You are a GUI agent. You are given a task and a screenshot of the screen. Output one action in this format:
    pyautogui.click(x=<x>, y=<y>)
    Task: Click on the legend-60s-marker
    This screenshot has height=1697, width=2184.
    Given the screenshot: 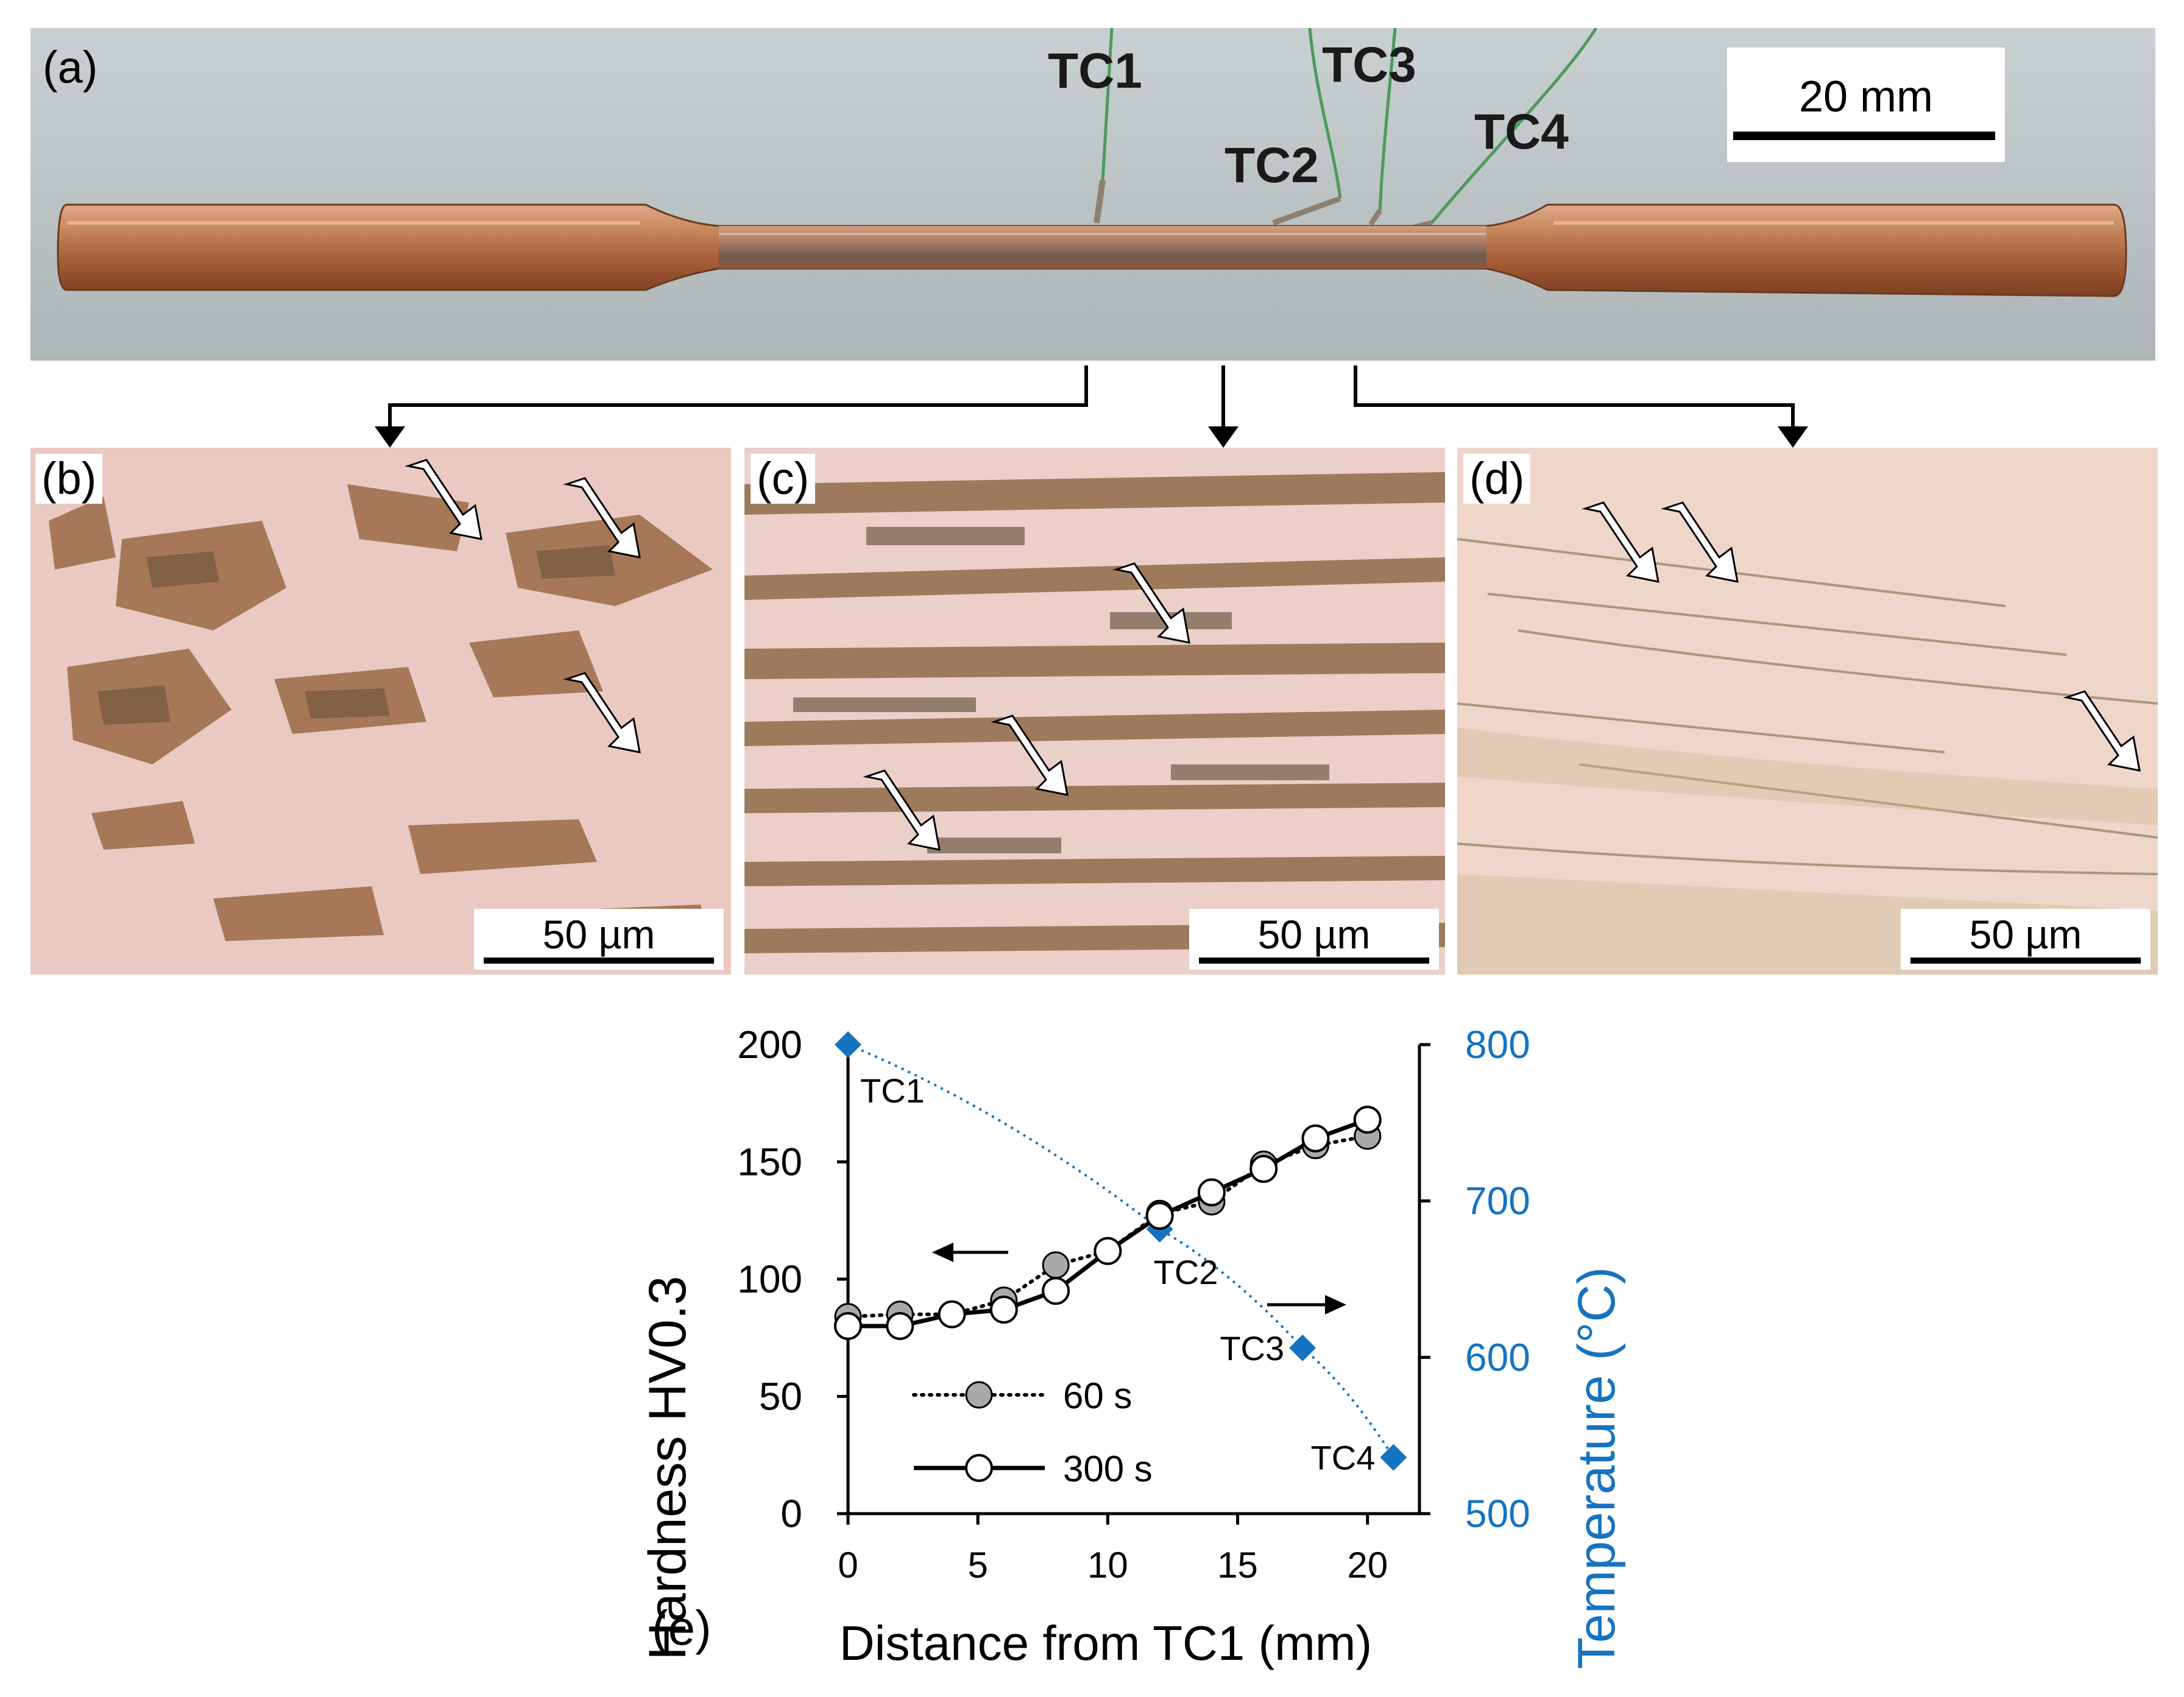 What is the action you would take?
    pyautogui.click(x=979, y=1395)
    